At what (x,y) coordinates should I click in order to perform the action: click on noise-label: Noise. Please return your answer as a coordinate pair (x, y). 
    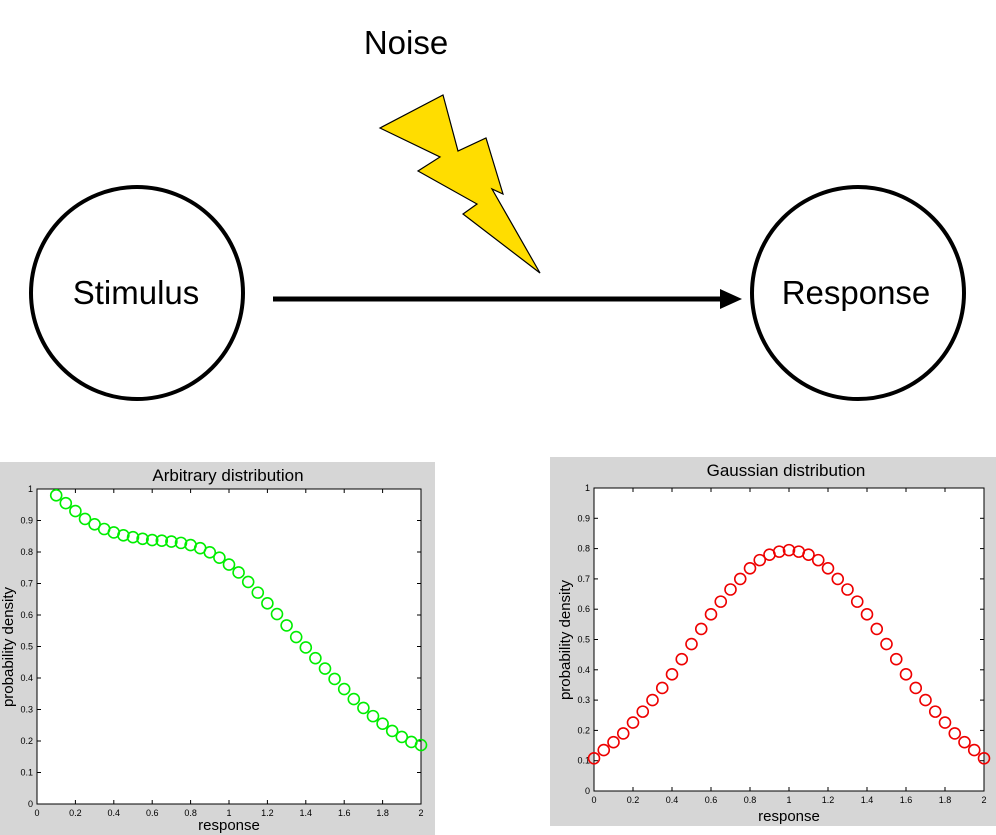
    Looking at the image, I should click on (406, 42).